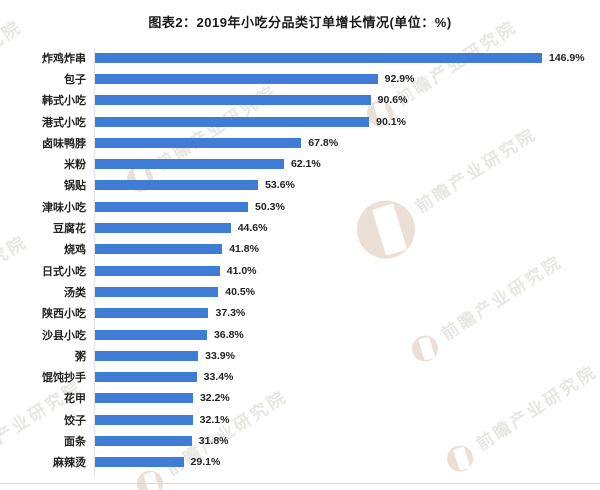  What do you see at coordinates (300, 398) in the screenshot?
I see `bar-row: 花甲 32.2%` at bounding box center [300, 398].